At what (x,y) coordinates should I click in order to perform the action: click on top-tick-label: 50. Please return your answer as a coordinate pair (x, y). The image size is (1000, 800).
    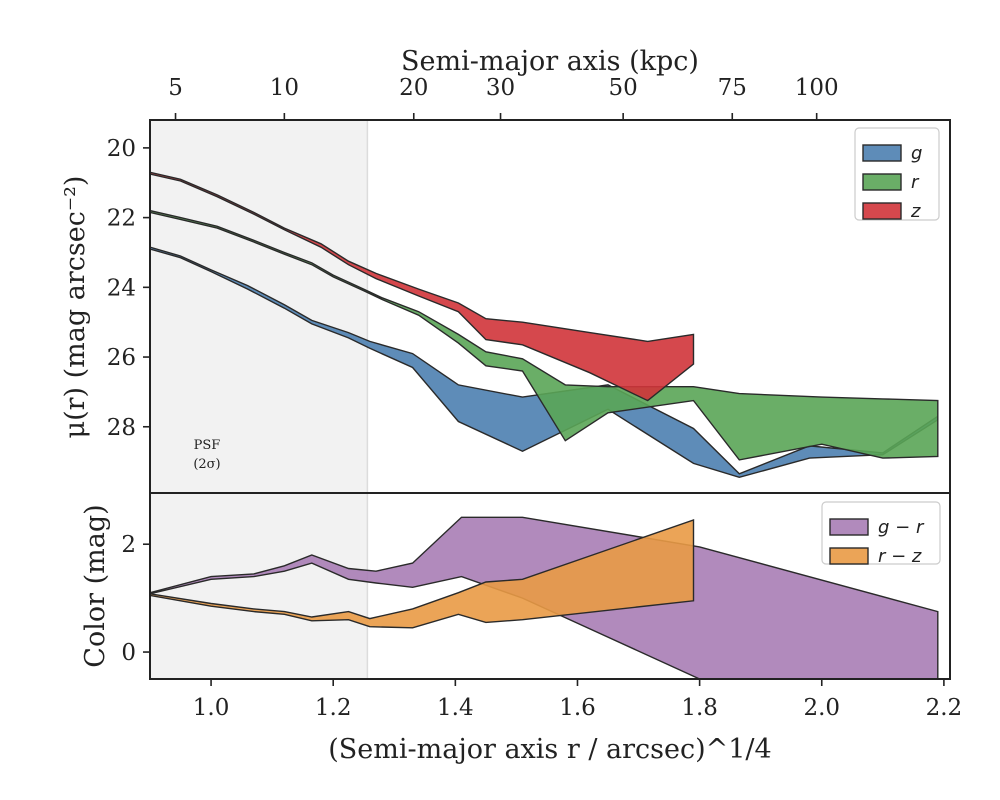
    Looking at the image, I should click on (623, 88).